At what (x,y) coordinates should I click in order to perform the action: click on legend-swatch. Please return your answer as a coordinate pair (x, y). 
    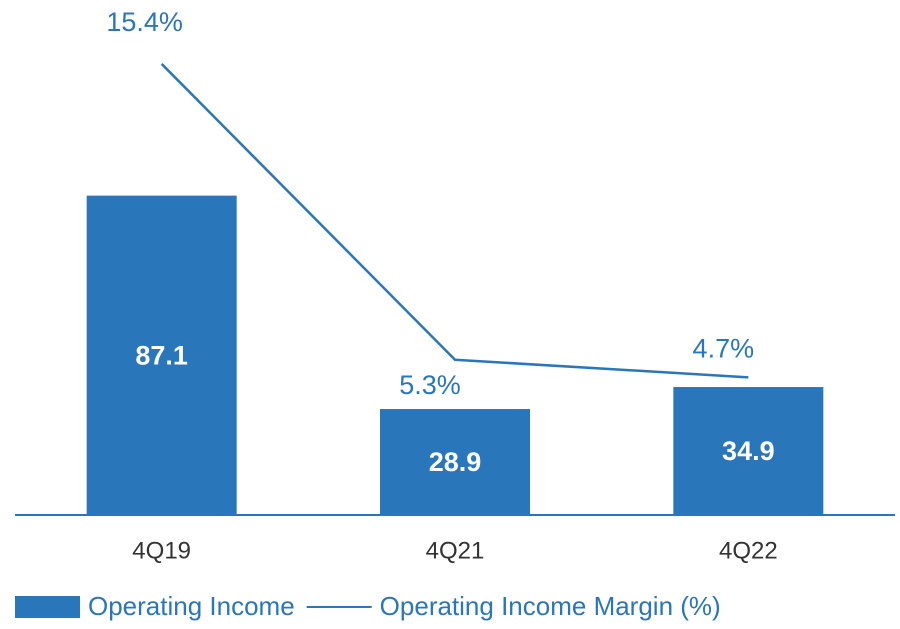
    Looking at the image, I should click on (47, 607).